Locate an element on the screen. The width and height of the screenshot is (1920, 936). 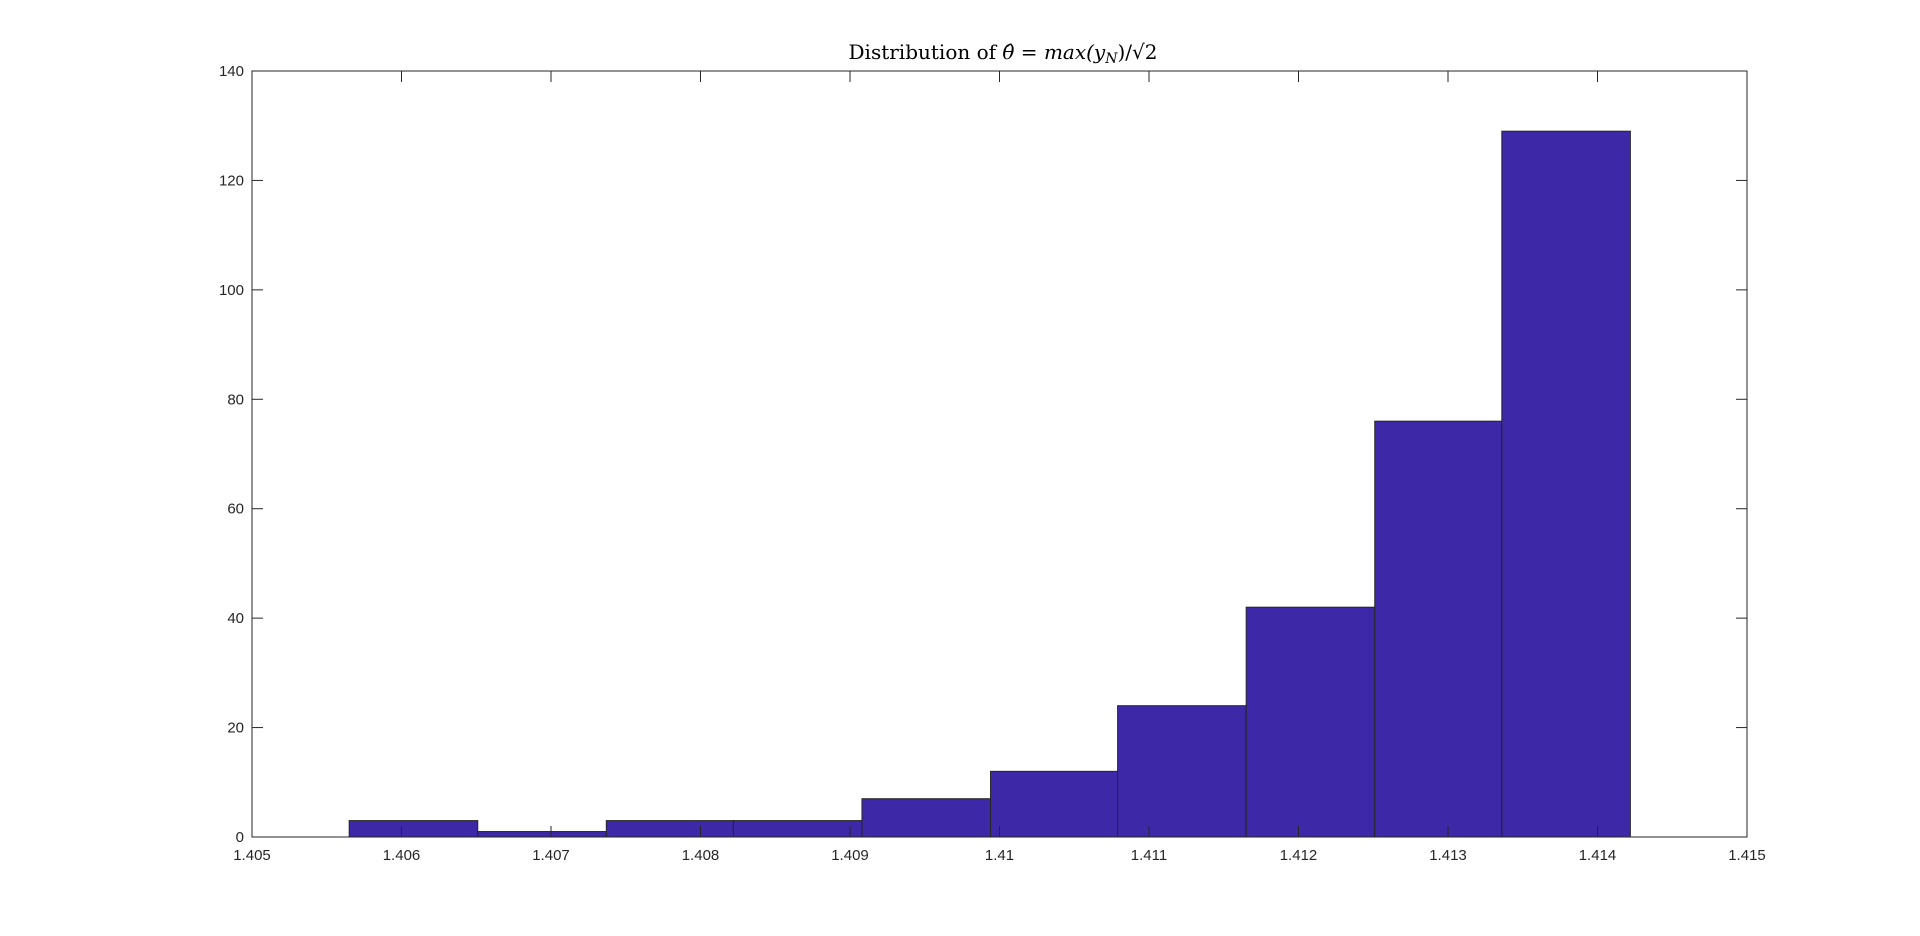
y-tick-label-3: 60 is located at coordinates (235, 509).